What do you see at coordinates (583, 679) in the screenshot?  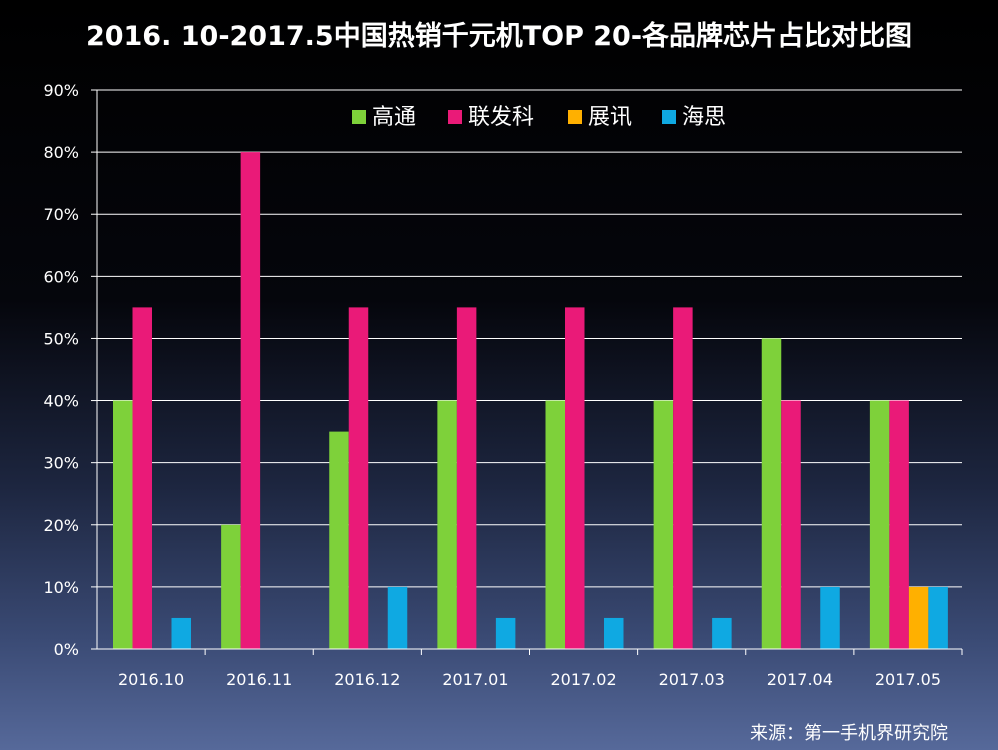 I see `x-tick-label: 2017.02` at bounding box center [583, 679].